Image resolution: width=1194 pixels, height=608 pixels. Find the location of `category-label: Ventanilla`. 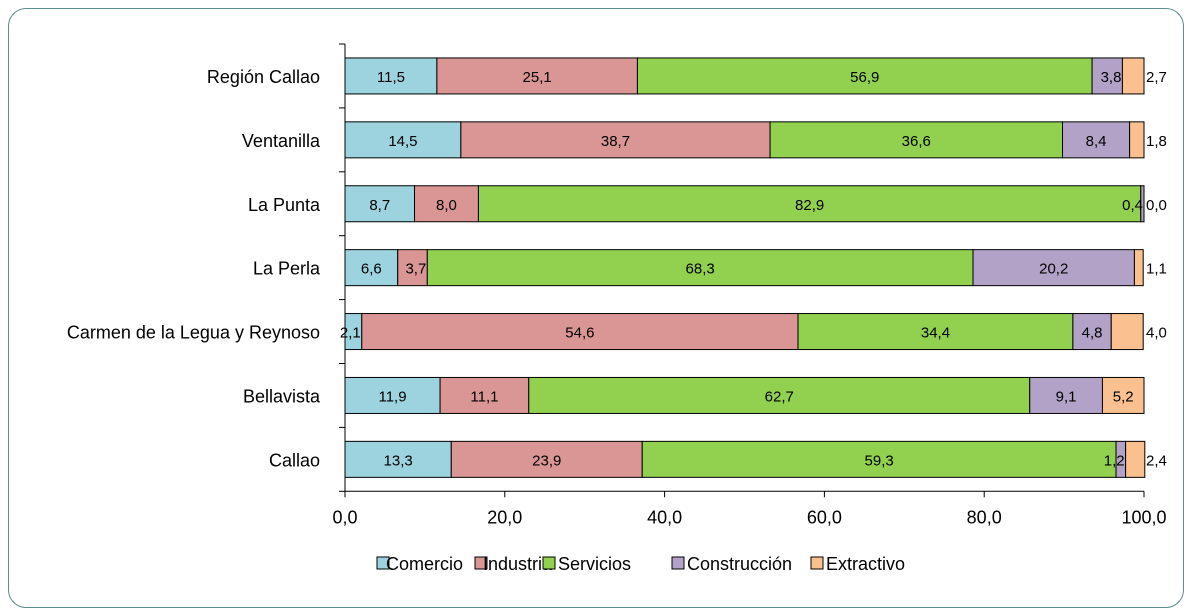

category-label: Ventanilla is located at coordinates (281, 141).